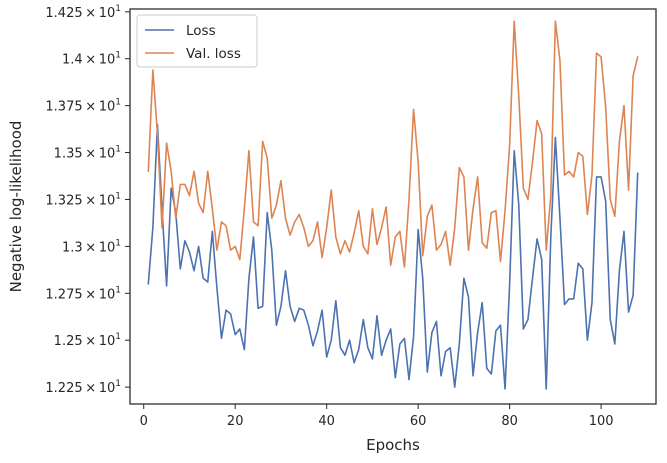 The height and width of the screenshot is (463, 667). Describe the element at coordinates (326, 421) in the screenshot. I see `x-tick-label: 40` at that location.